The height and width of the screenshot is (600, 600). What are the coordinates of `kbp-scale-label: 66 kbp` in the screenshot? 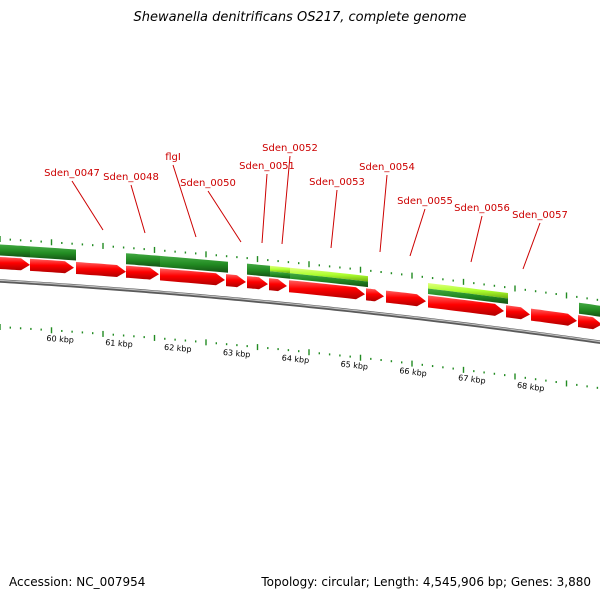 It's located at (413, 372).